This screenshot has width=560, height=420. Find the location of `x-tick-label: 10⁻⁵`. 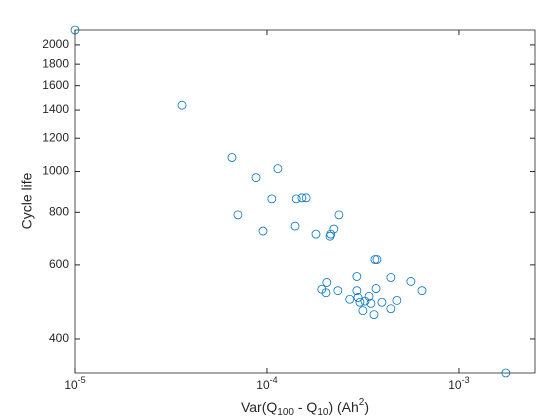

x-tick-label: 10⁻⁵ is located at coordinates (74, 383).